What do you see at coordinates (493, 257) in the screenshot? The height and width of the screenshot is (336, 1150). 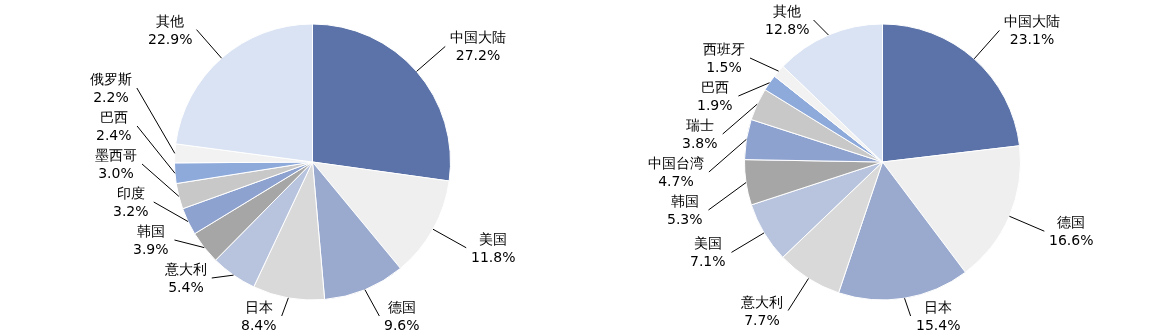 I see `data-label: 11.8%` at bounding box center [493, 257].